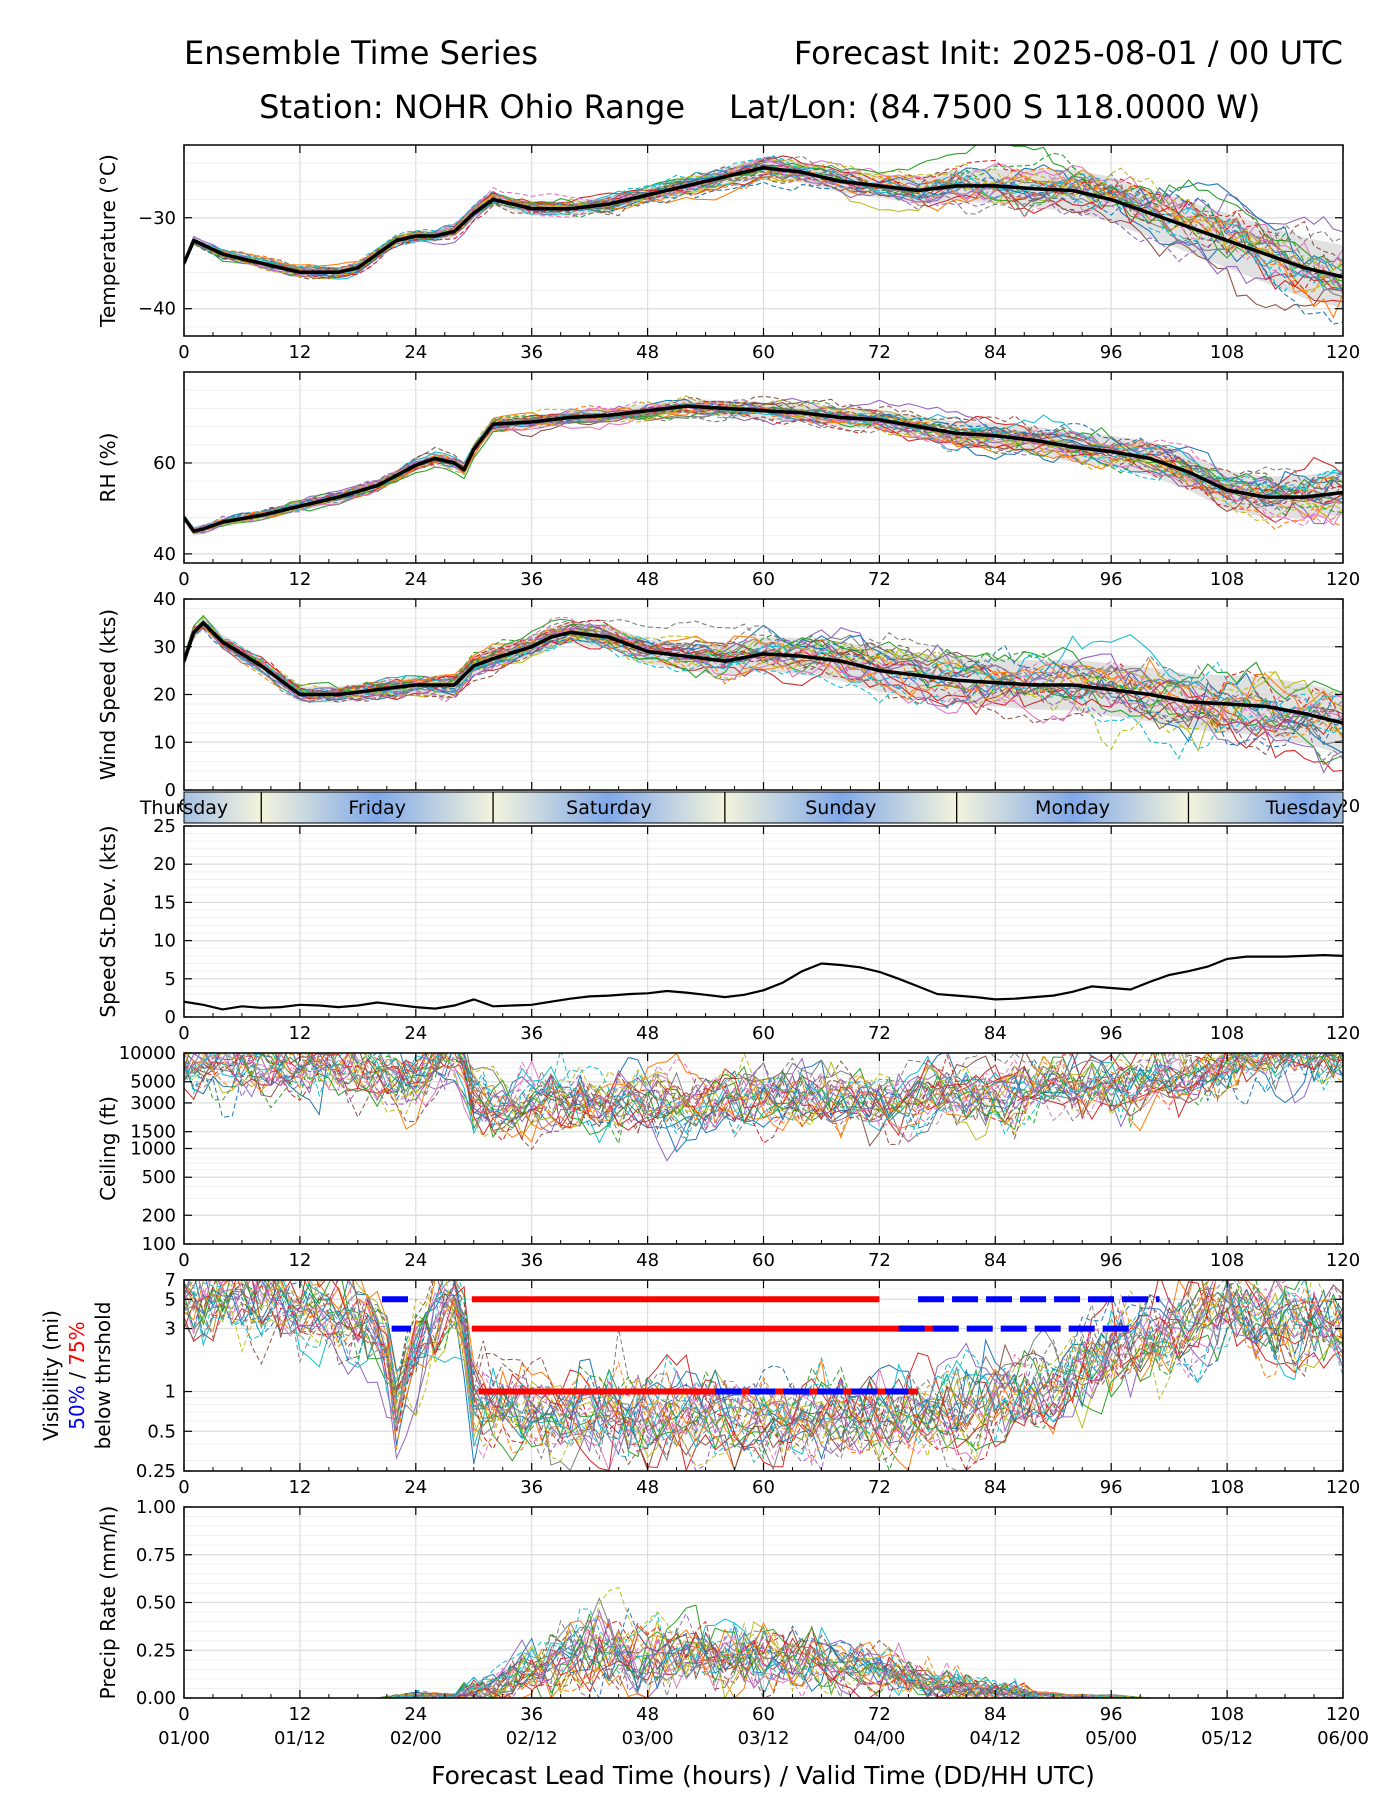  I want to click on y-tick-label: 40, so click(164, 554).